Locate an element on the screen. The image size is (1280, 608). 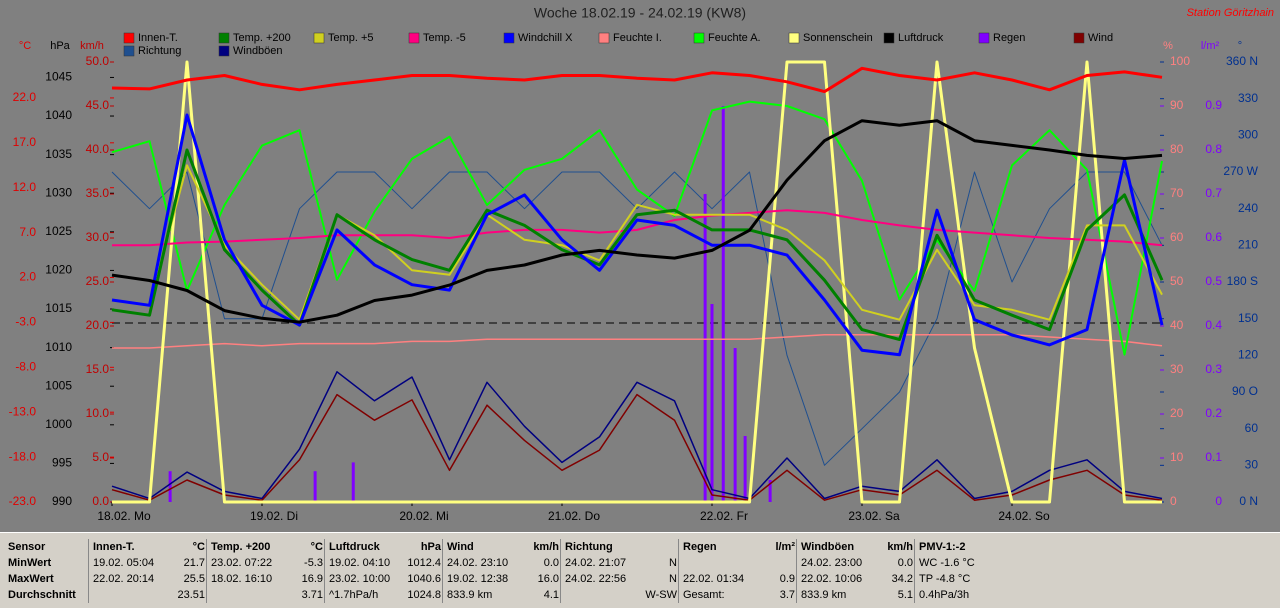
stats-row: 0.4hPa/3h is located at coordinates (975, 595).